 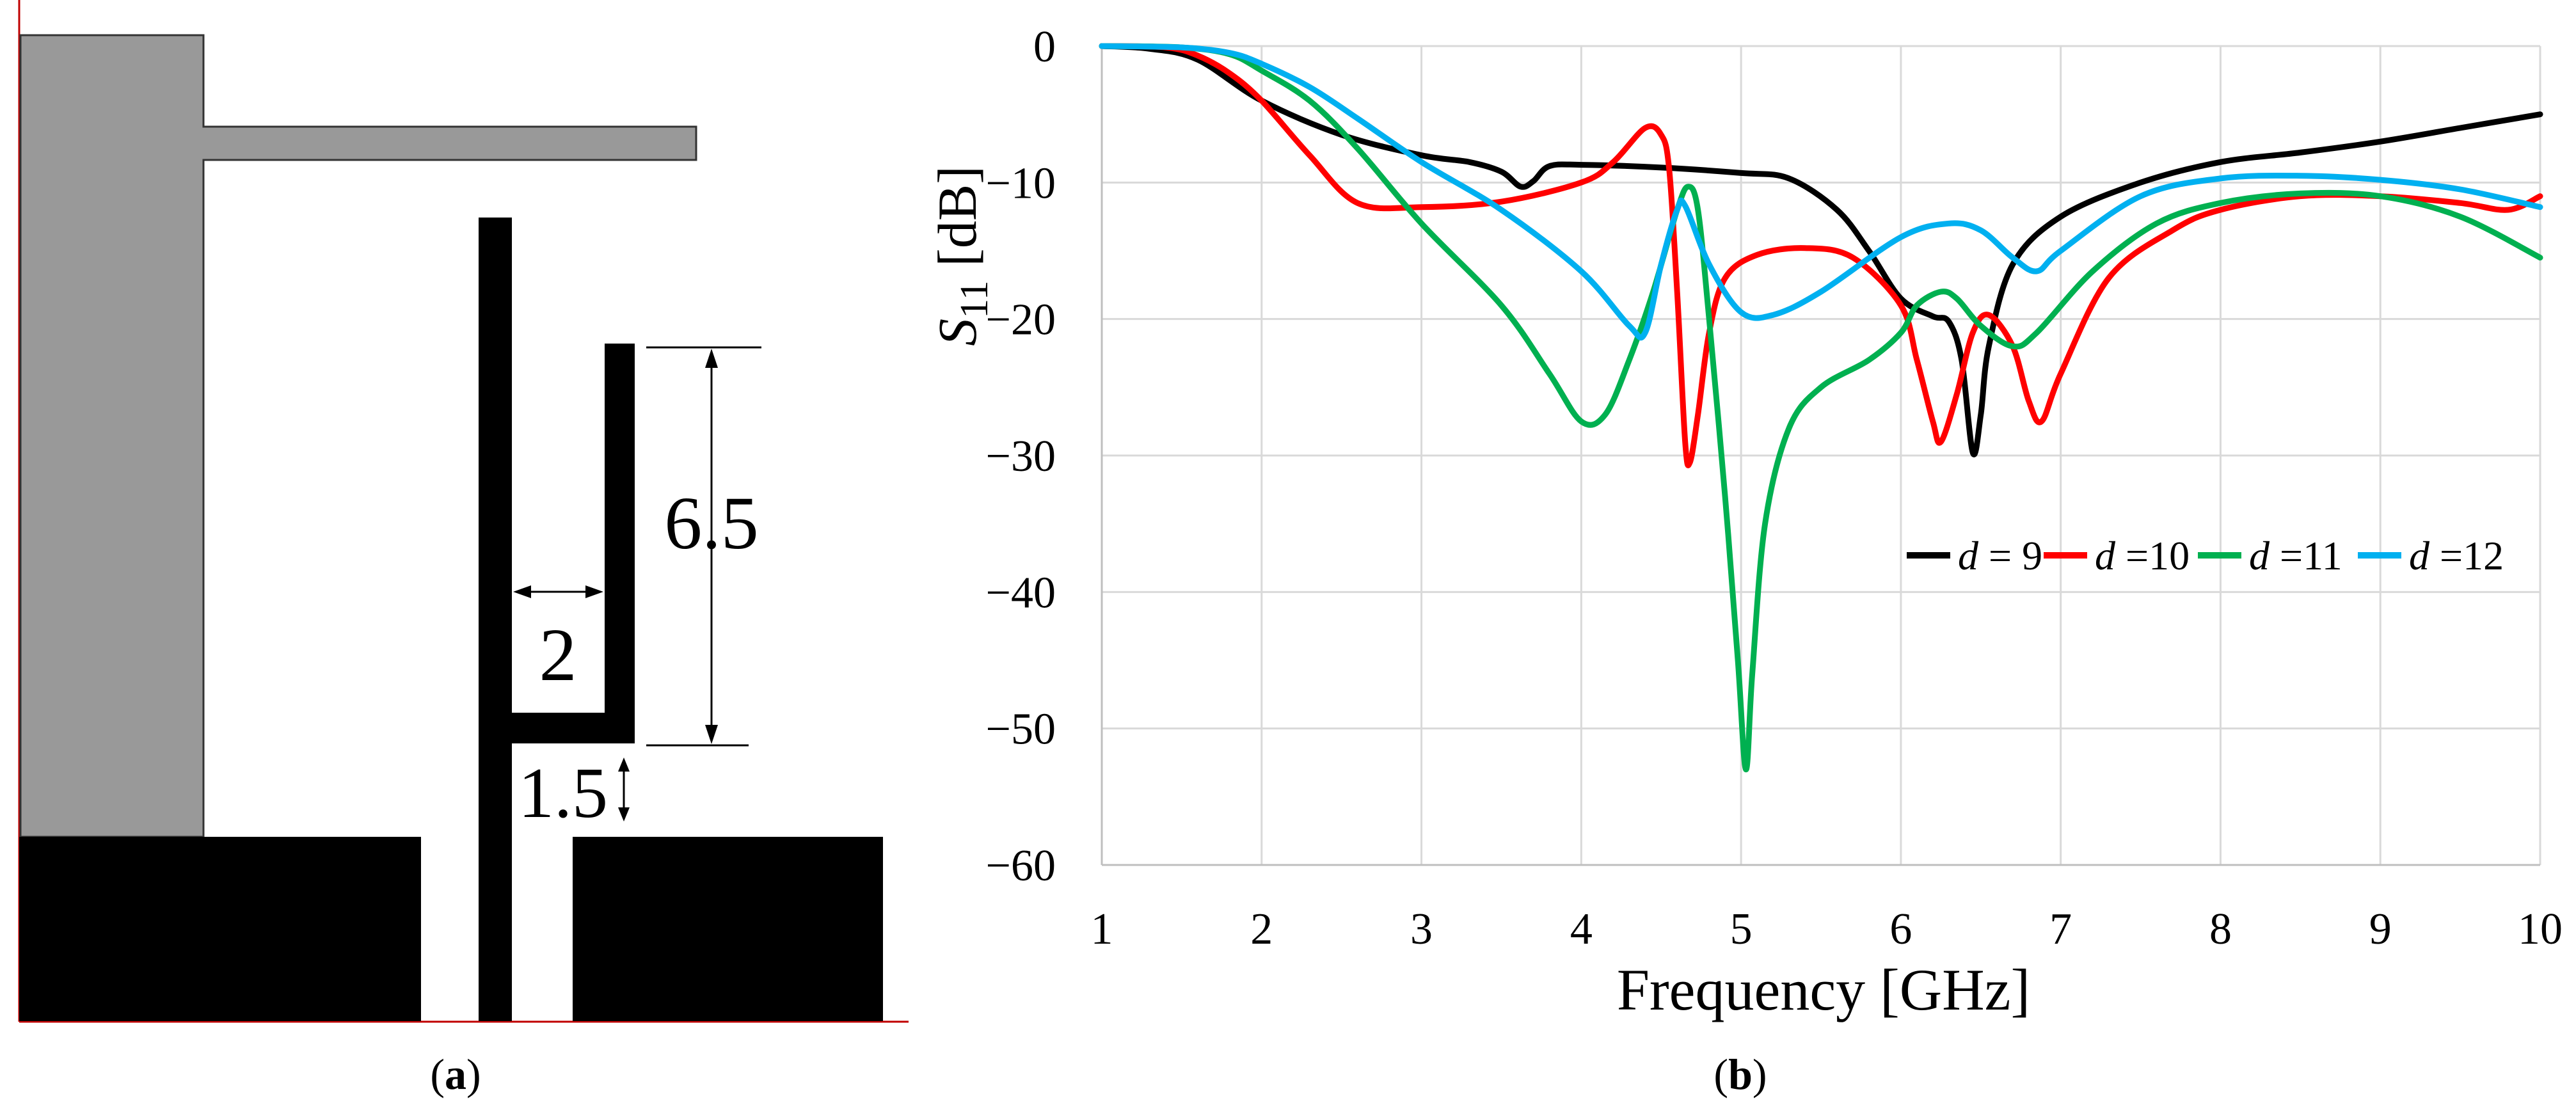 I want to click on x-tick-label: 6, so click(x=1901, y=930).